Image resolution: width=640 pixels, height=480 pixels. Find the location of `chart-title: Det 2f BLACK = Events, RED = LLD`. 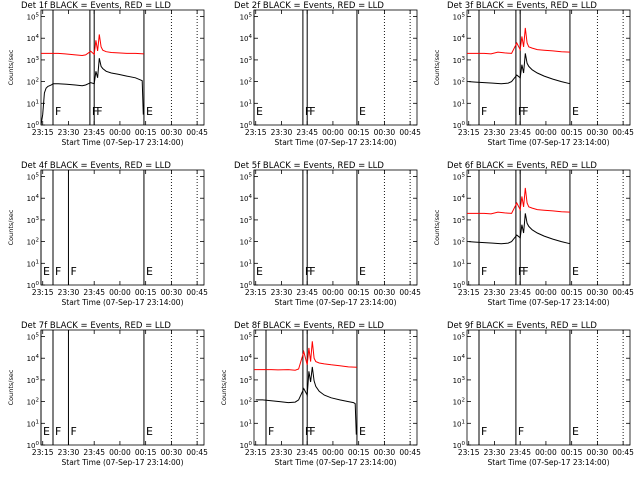

chart-title: Det 2f BLACK = Events, RED = LLD is located at coordinates (309, 6).